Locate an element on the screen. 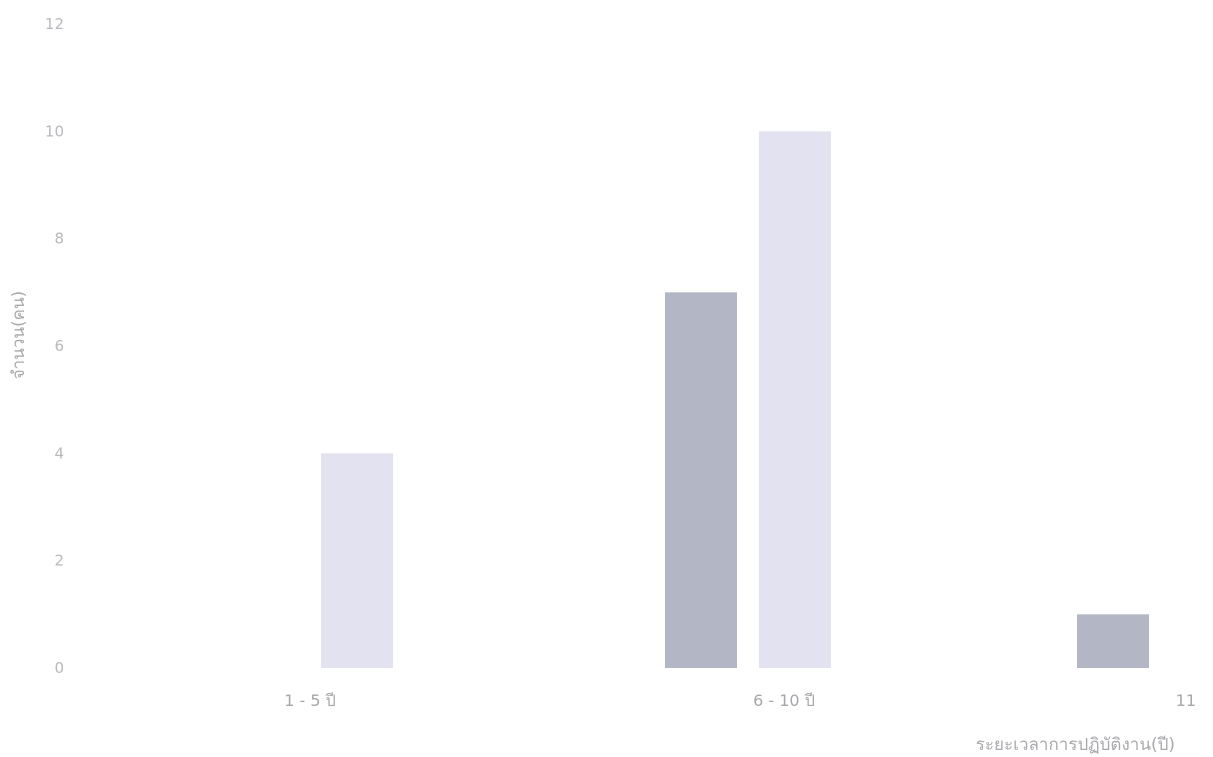  y-tick-label: 6 is located at coordinates (59, 346).